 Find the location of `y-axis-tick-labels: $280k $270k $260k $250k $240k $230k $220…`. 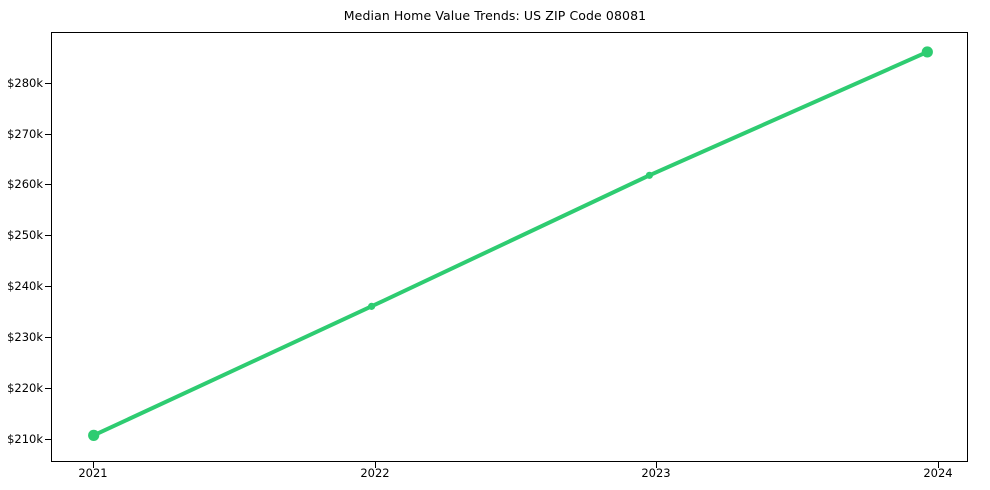

y-axis-tick-labels: $280k $270k $260k $250k $240k $230k $220… is located at coordinates (21, 245).